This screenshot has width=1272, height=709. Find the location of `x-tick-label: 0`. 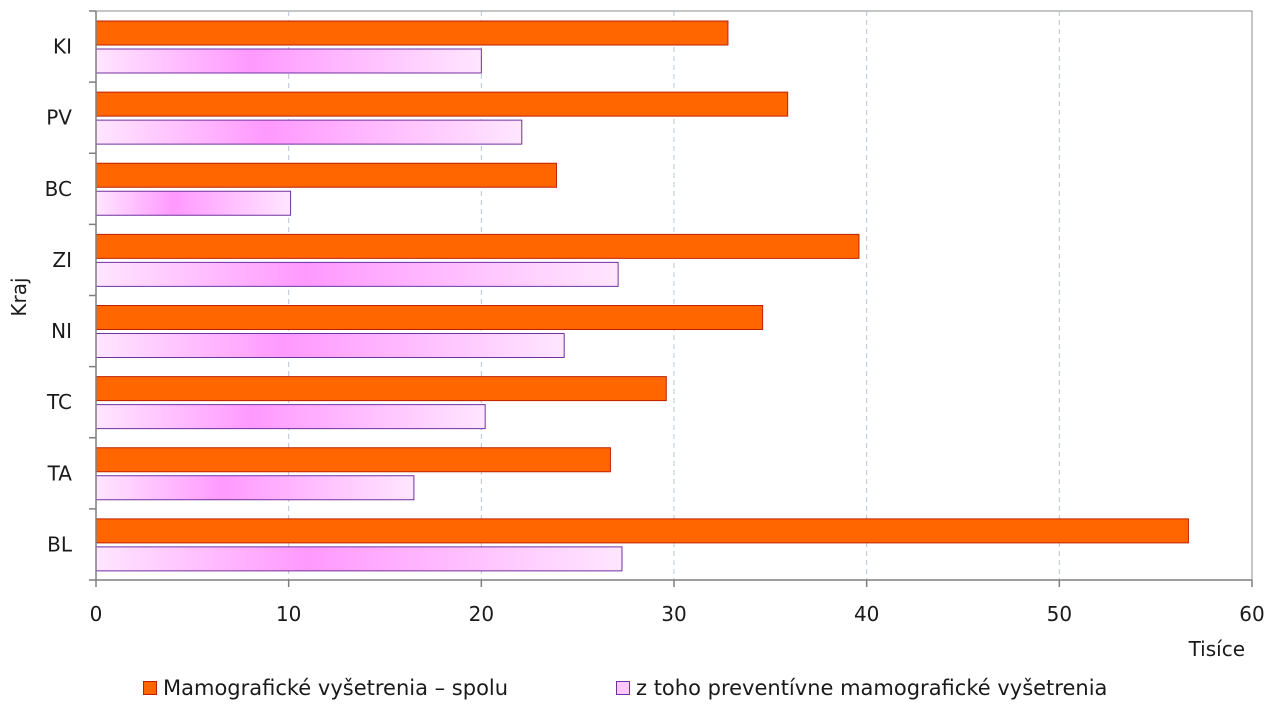

x-tick-label: 0 is located at coordinates (96, 614).